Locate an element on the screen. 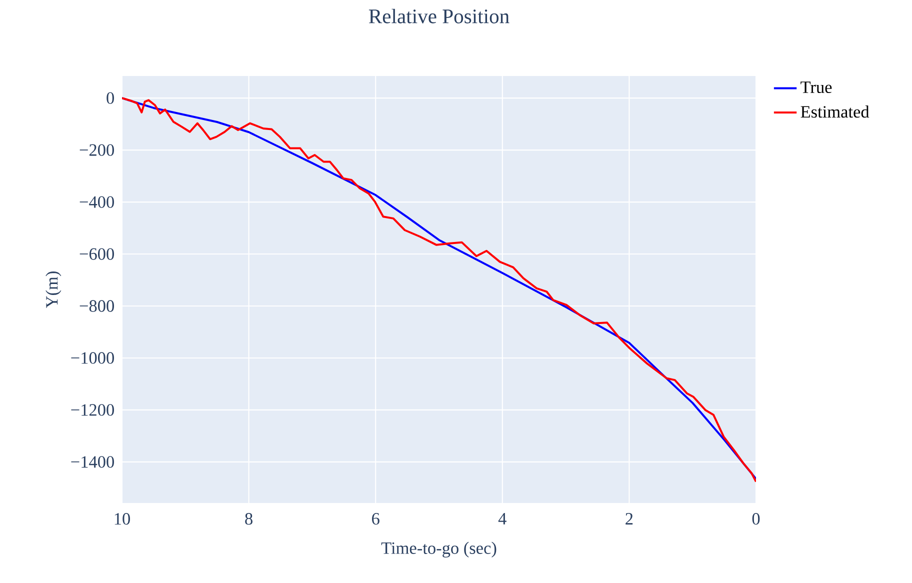  legend-label: True is located at coordinates (816, 88).